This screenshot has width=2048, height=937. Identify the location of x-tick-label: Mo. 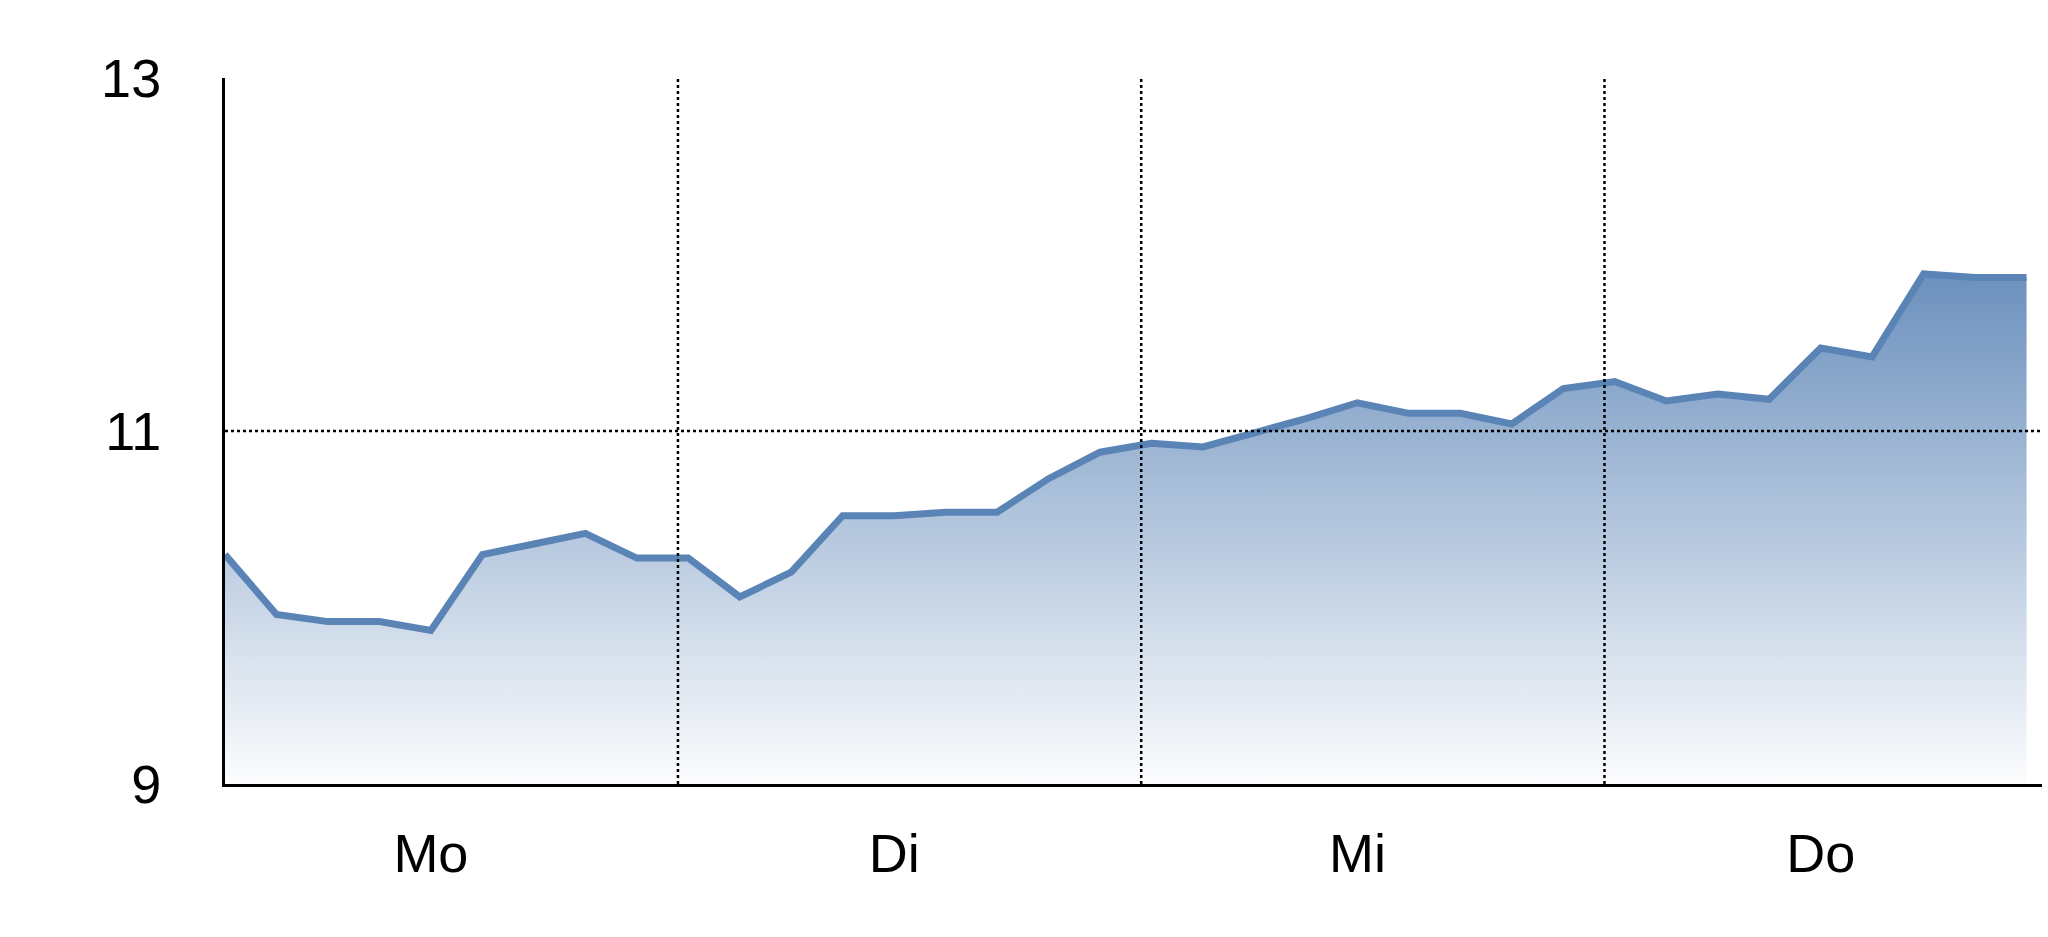
(431, 852).